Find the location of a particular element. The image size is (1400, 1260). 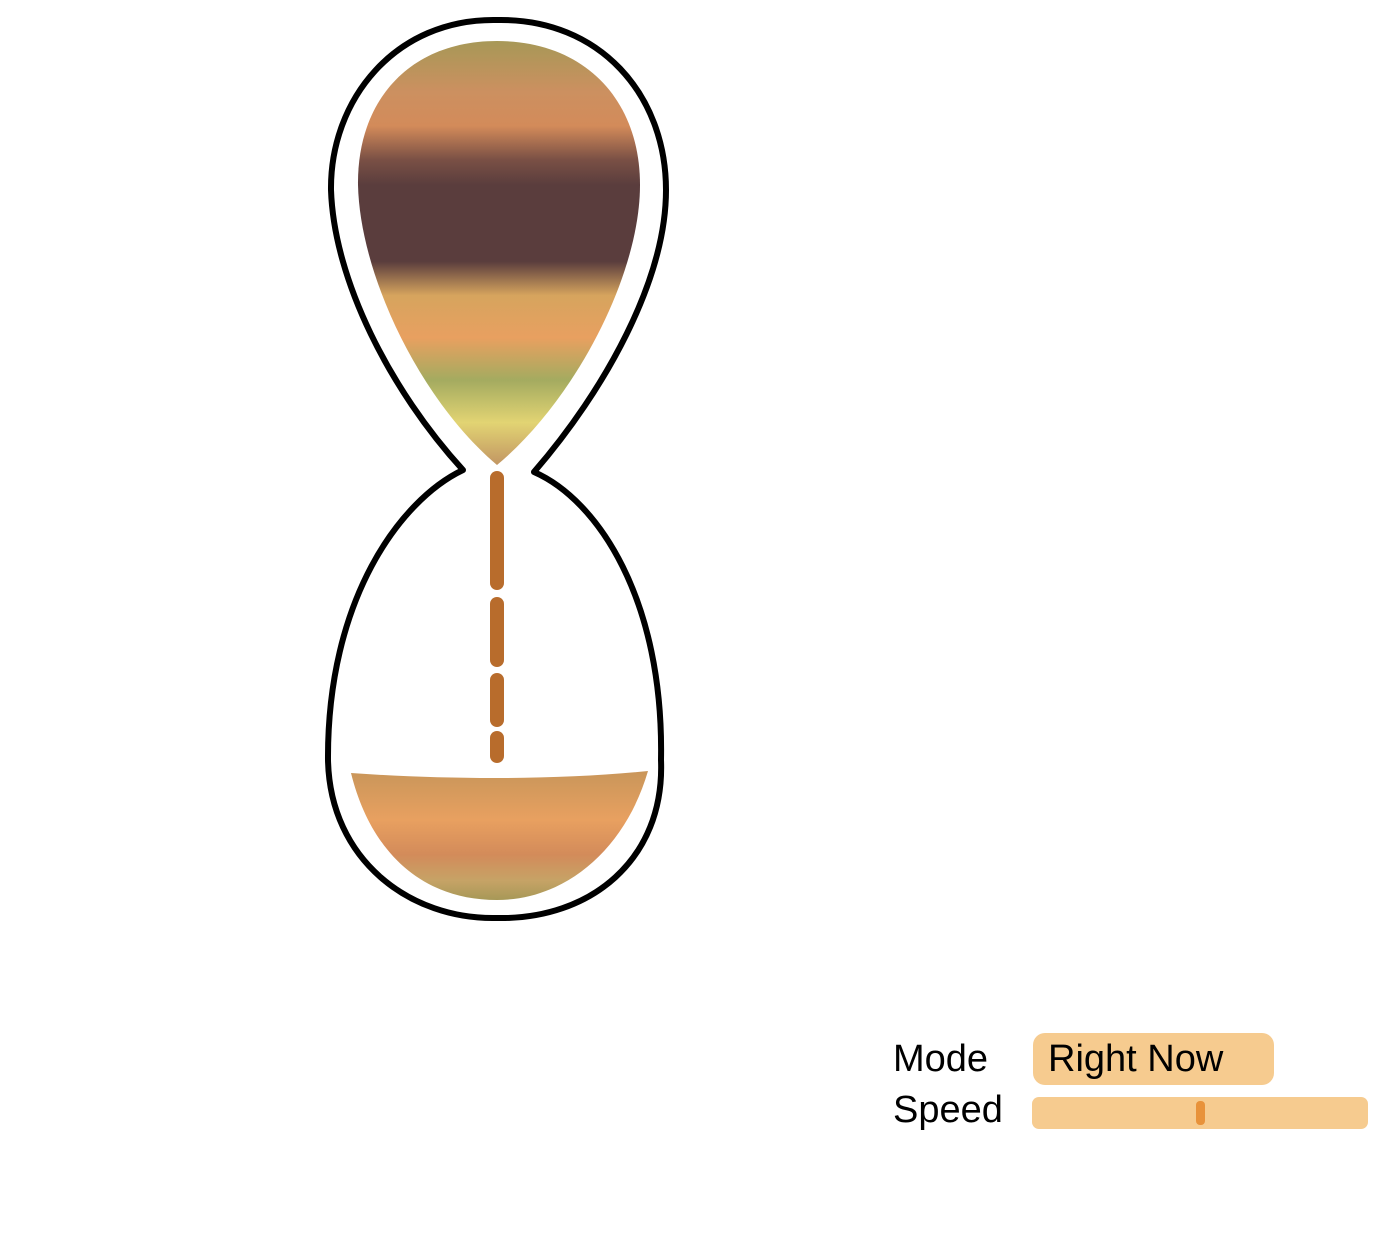

bottom-sand is located at coordinates (499, 835).